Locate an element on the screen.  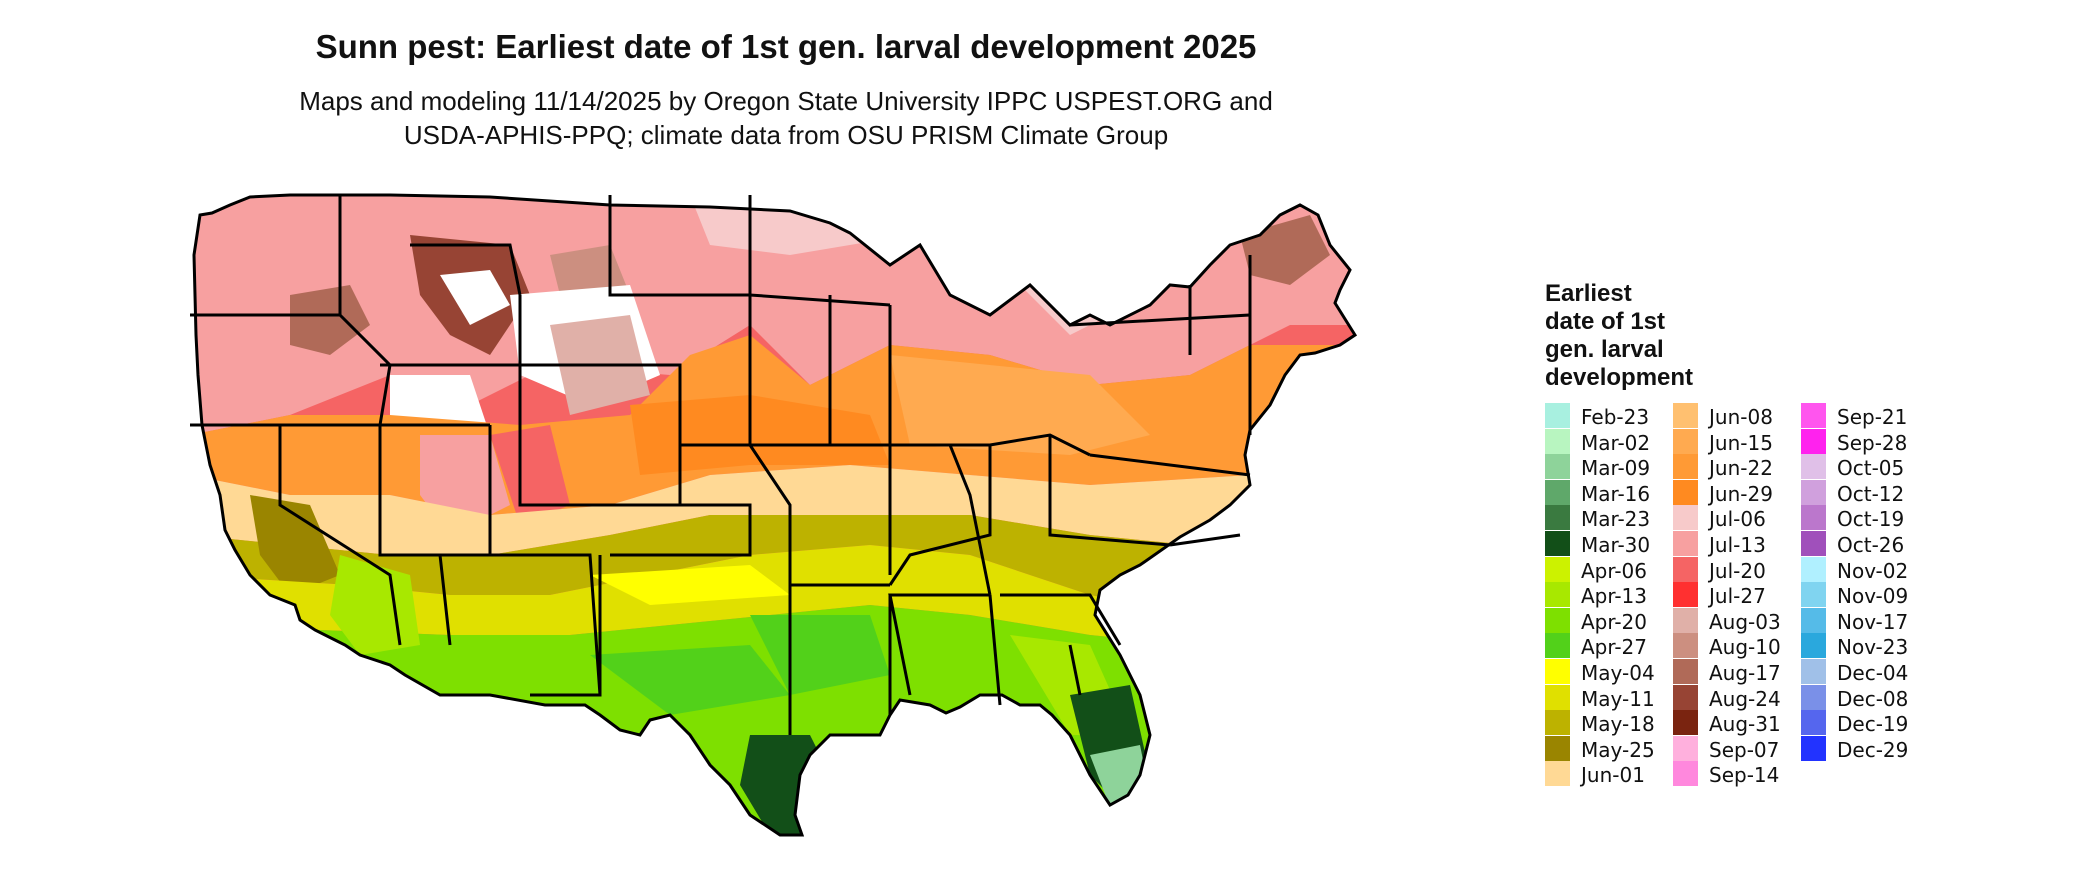
legend-item: Oct-26 is located at coordinates (1866, 544).